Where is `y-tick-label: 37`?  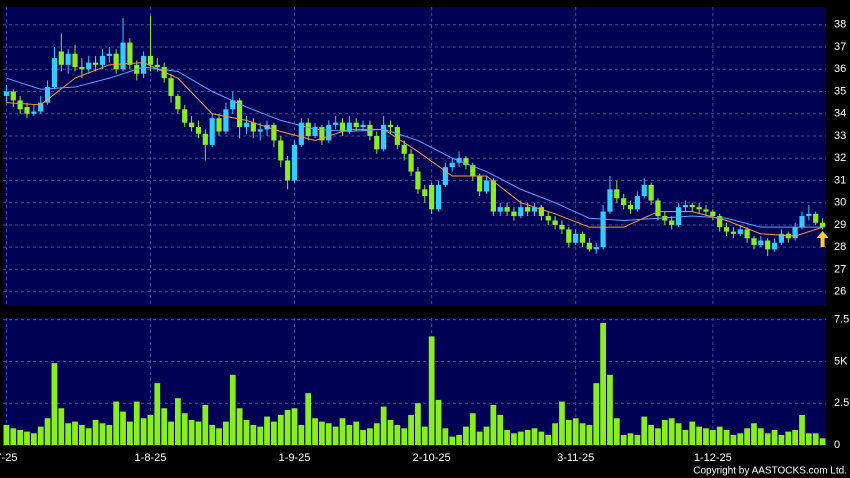 y-tick-label: 37 is located at coordinates (840, 47).